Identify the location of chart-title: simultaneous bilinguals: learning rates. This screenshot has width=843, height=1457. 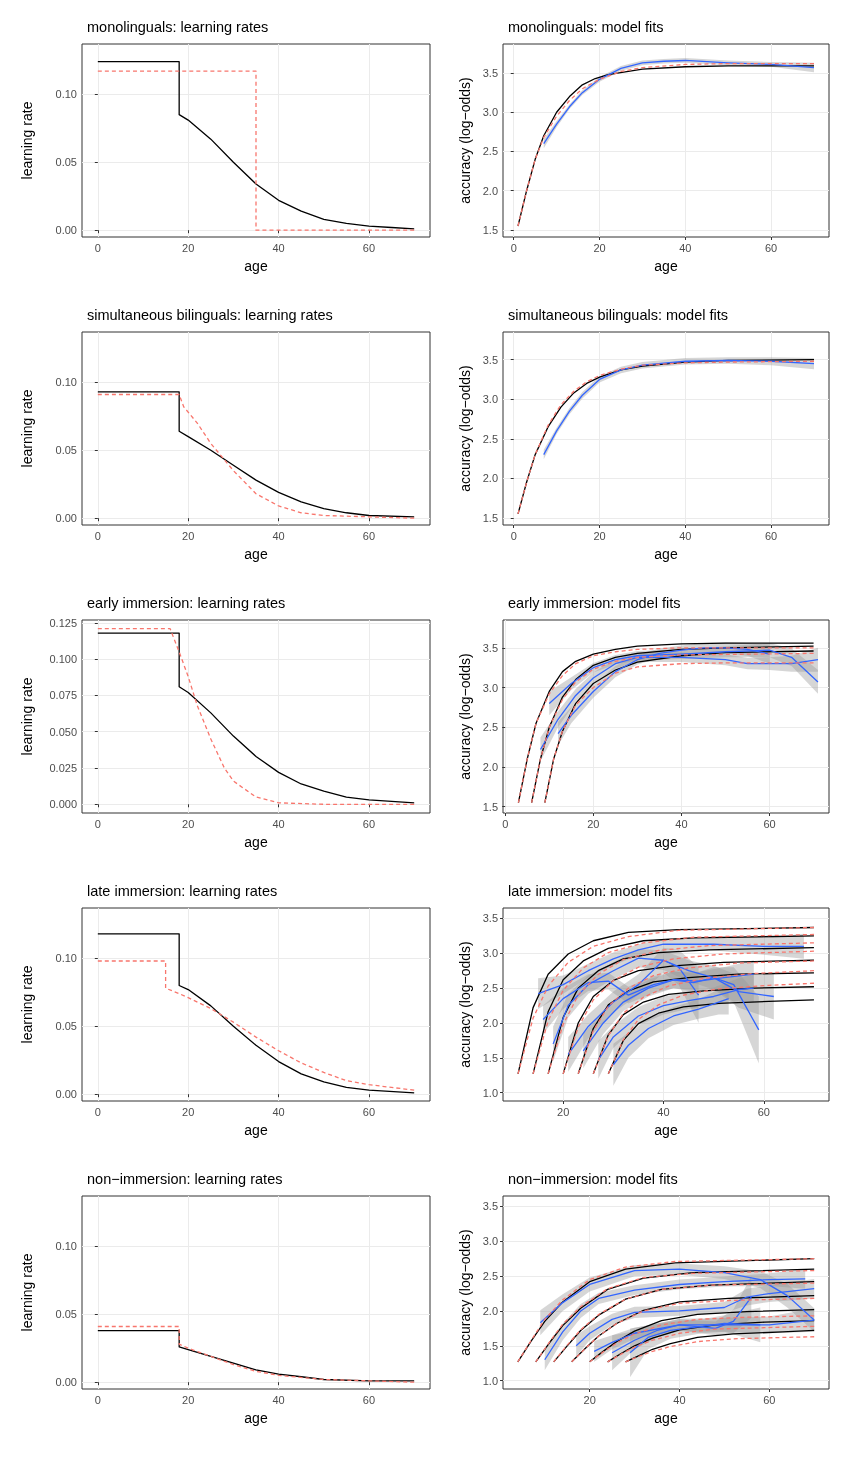
(210, 314).